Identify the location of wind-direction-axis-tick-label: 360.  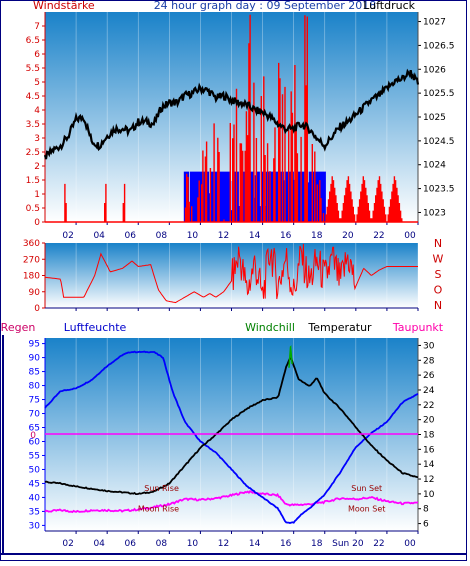
(31, 244).